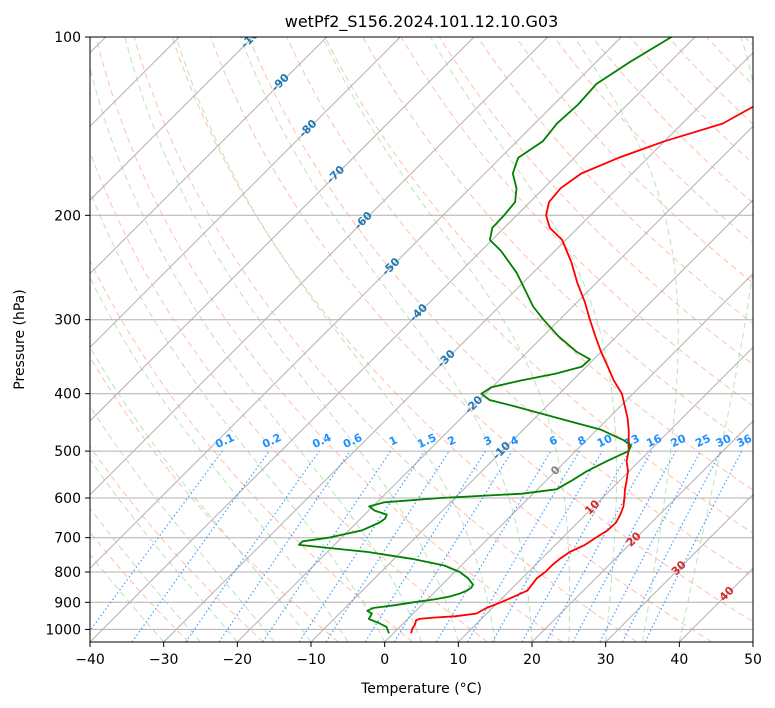  I want to click on mixing-ratio-label: 16, so click(654, 441).